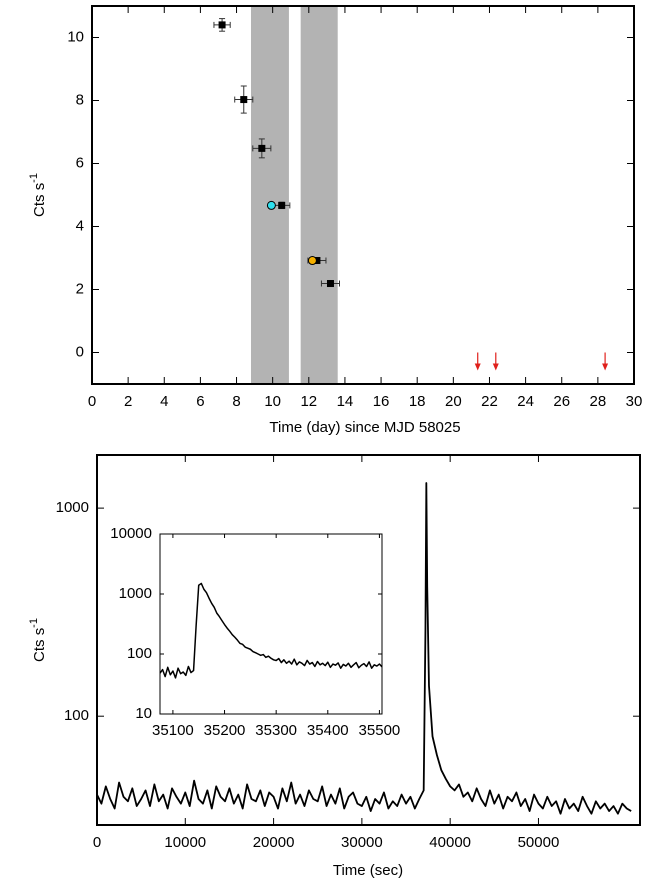  What do you see at coordinates (450, 842) in the screenshot?
I see `x-tick-label: 40000` at bounding box center [450, 842].